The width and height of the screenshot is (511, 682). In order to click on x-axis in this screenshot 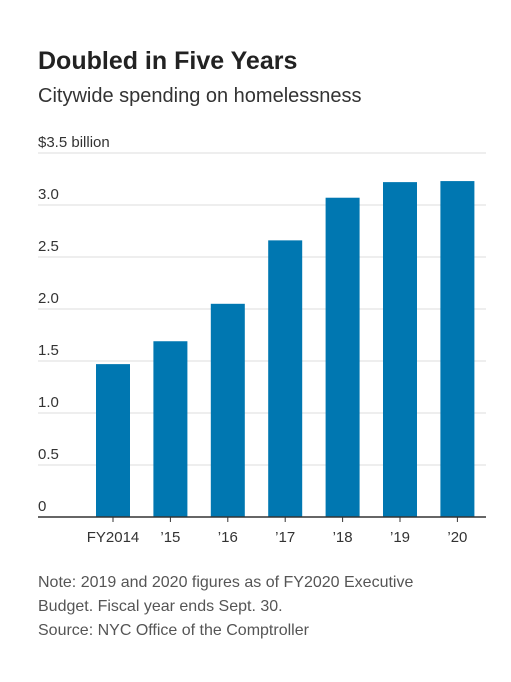, I will do `click(262, 519)`.